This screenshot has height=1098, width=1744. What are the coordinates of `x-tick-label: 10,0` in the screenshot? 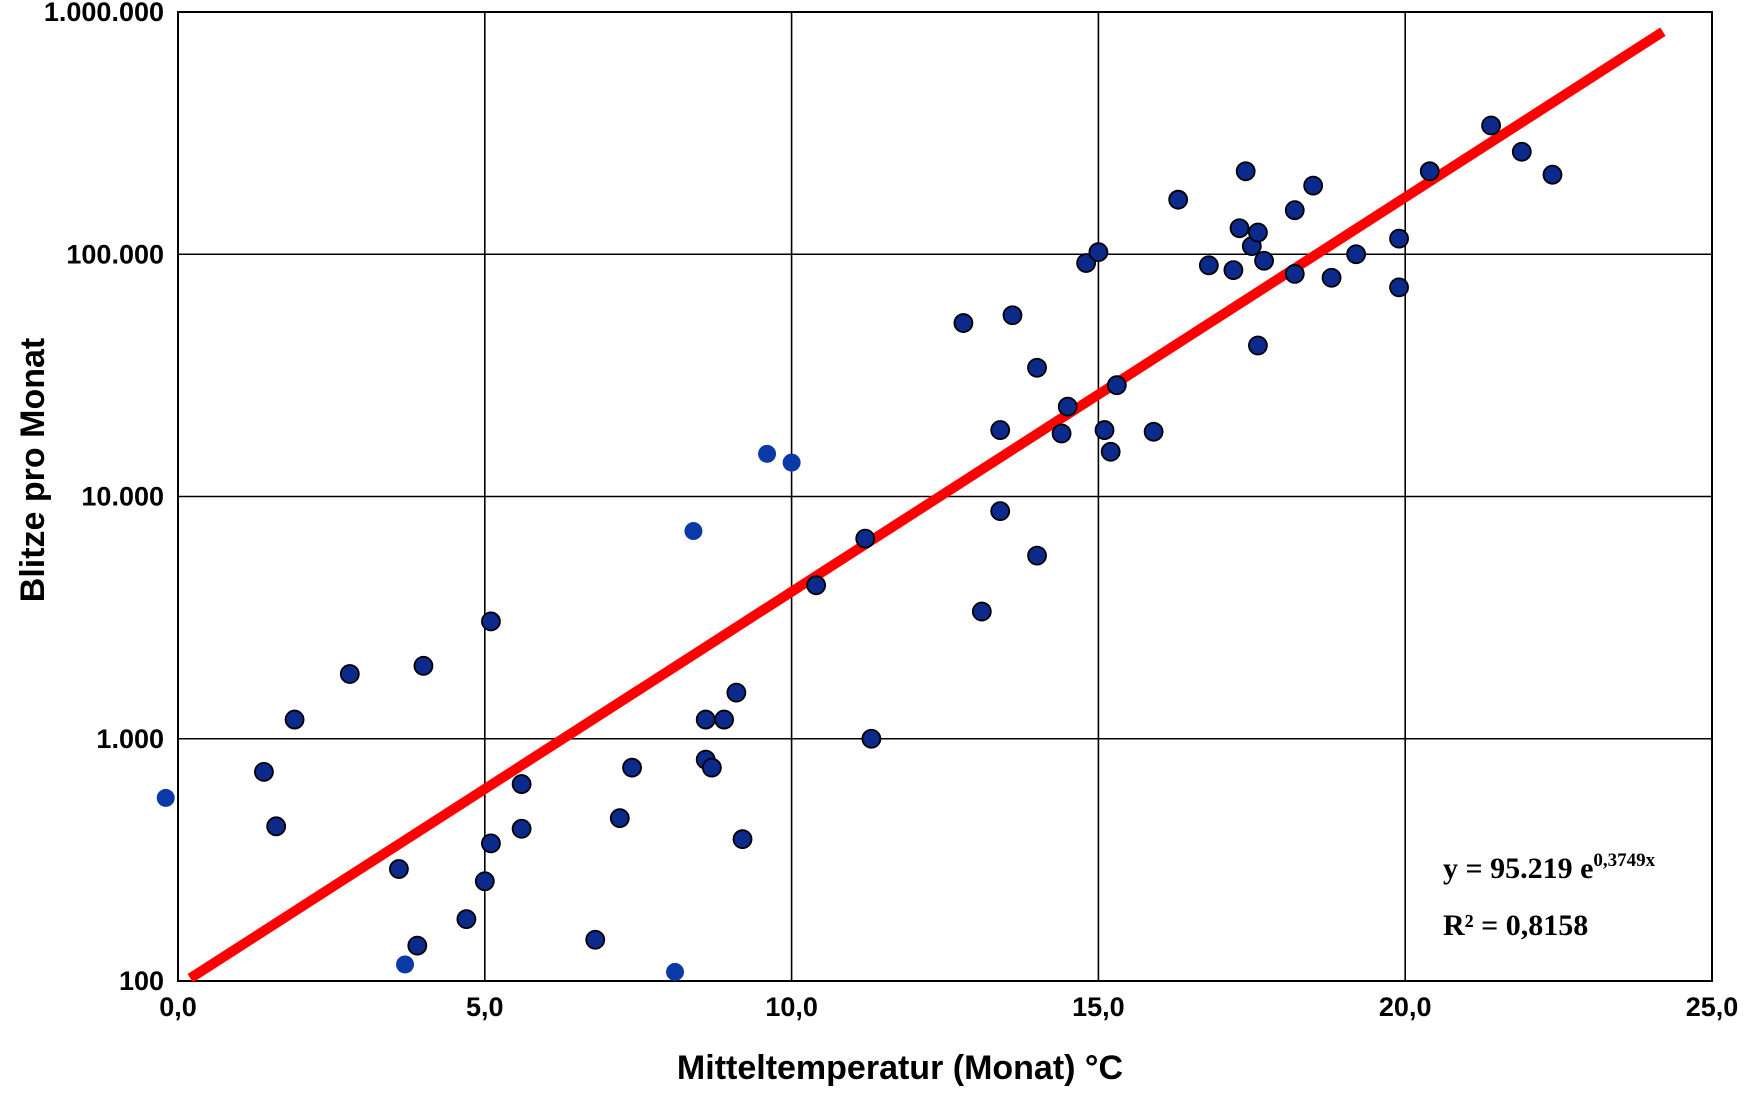 It's located at (791, 1007).